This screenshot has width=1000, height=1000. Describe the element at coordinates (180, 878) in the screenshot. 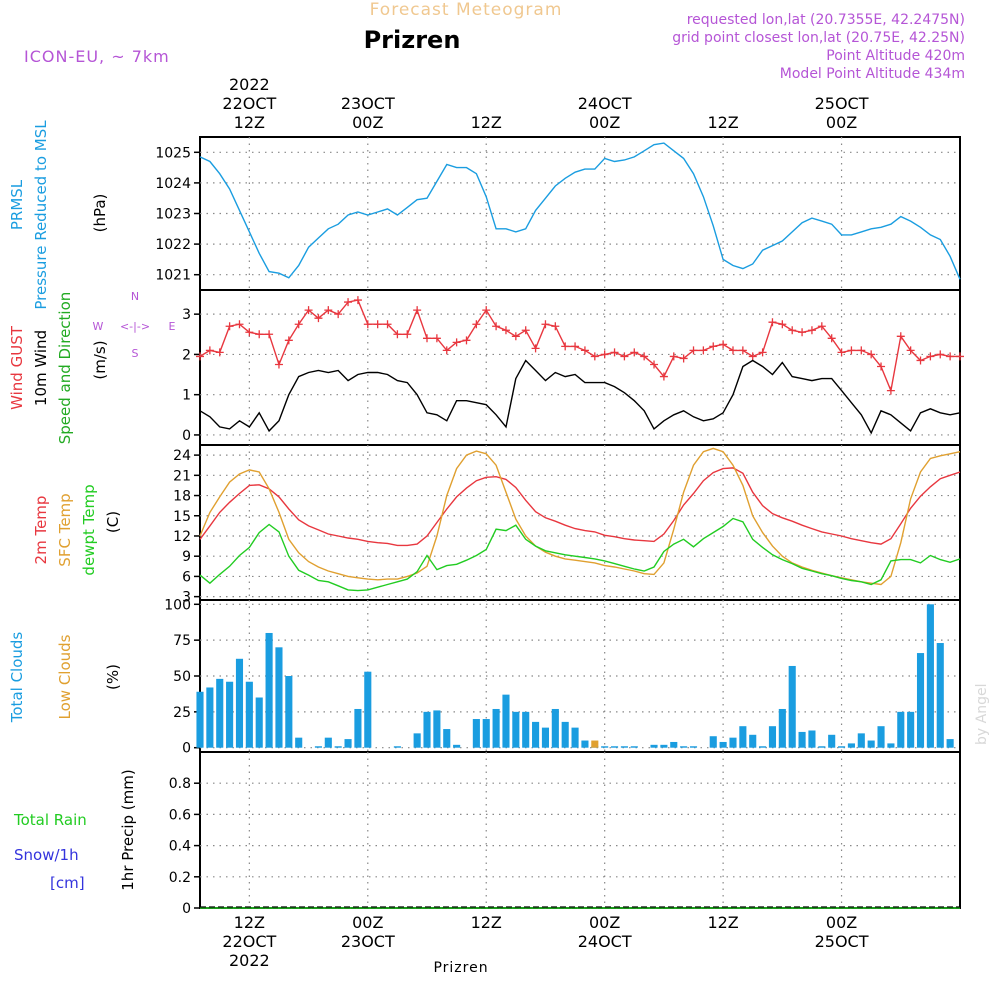

I see `y-tick-label: 0.2` at that location.